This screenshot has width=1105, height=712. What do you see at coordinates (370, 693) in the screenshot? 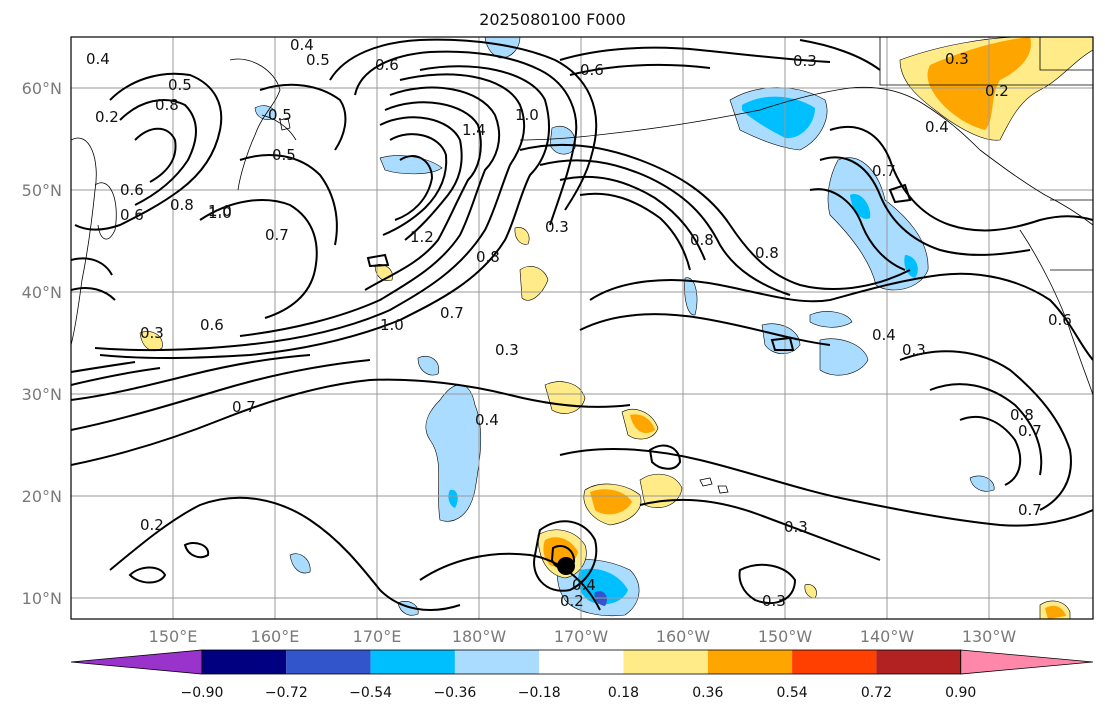
I see `colorbar-tick-label: −0.54` at bounding box center [370, 693].